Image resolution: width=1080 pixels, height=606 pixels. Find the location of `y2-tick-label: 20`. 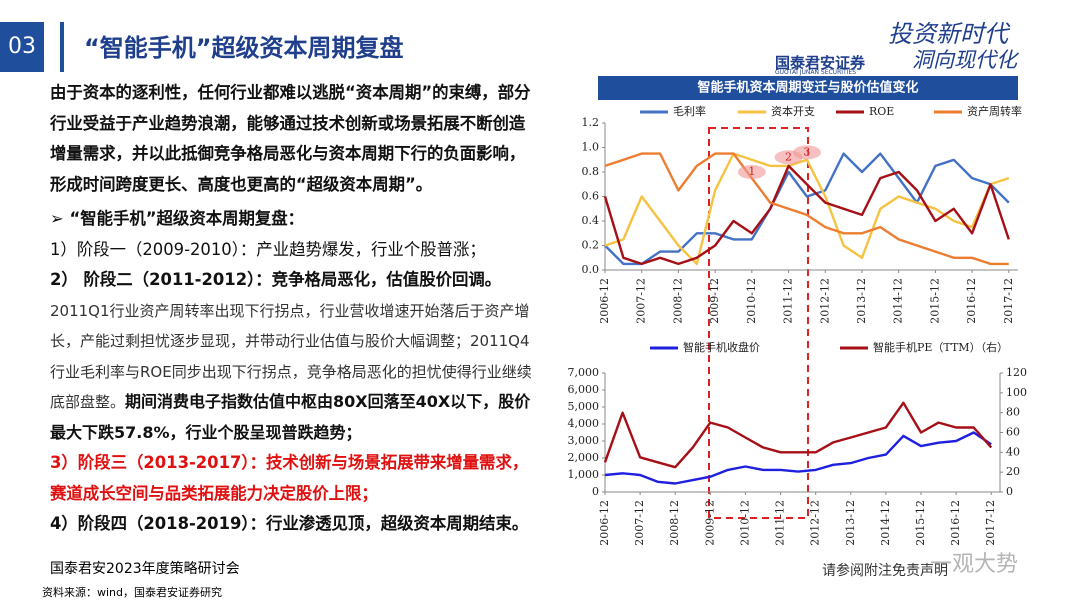

y2-tick-label: 20 is located at coordinates (1013, 471).